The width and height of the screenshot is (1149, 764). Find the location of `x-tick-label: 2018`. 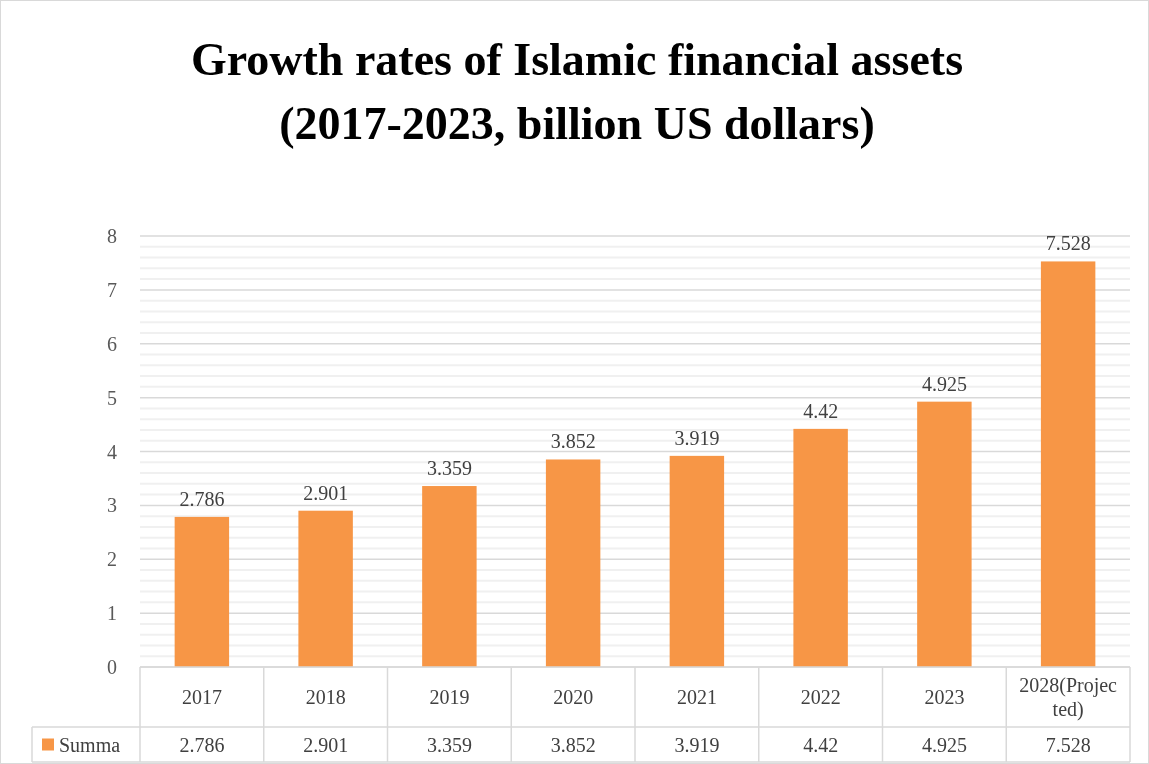

x-tick-label: 2018 is located at coordinates (325, 697).